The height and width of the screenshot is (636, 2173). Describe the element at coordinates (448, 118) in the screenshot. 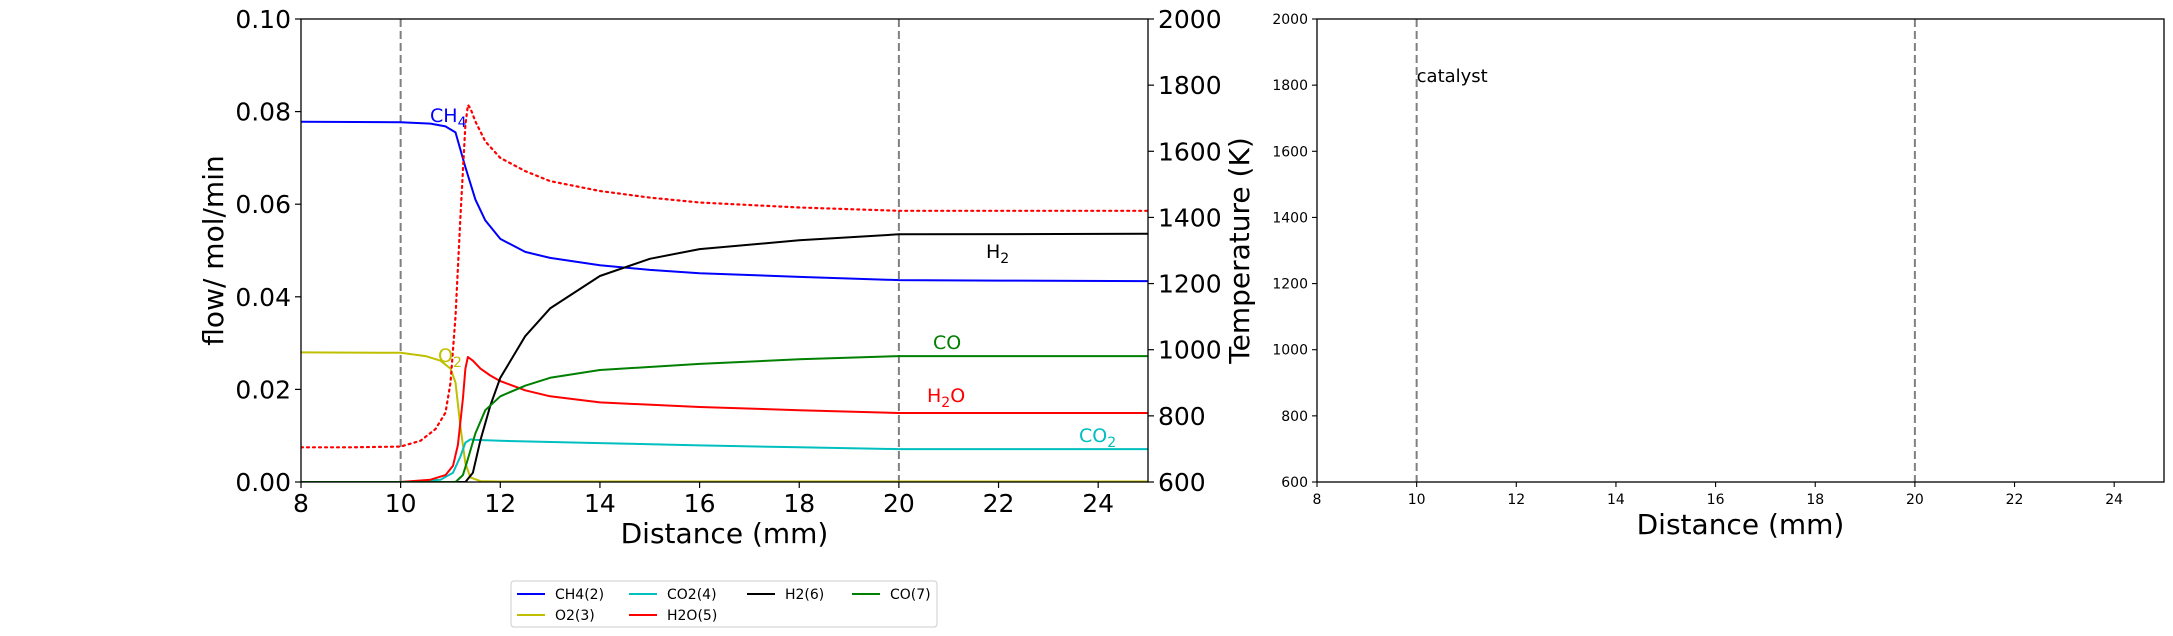

I see `species-label: CH4` at that location.